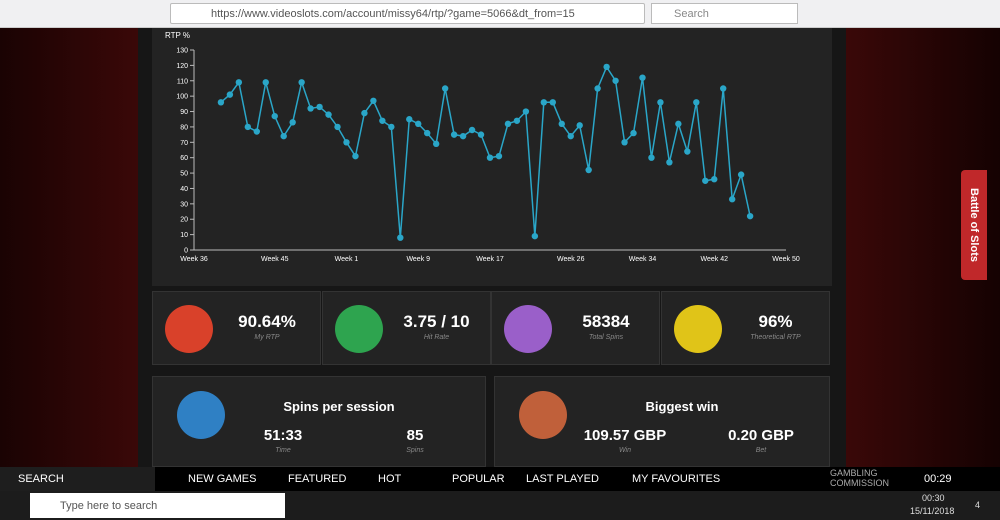 The height and width of the screenshot is (520, 1000). Describe the element at coordinates (177, 35) in the screenshot. I see `y-axis-label: RTP %` at that location.